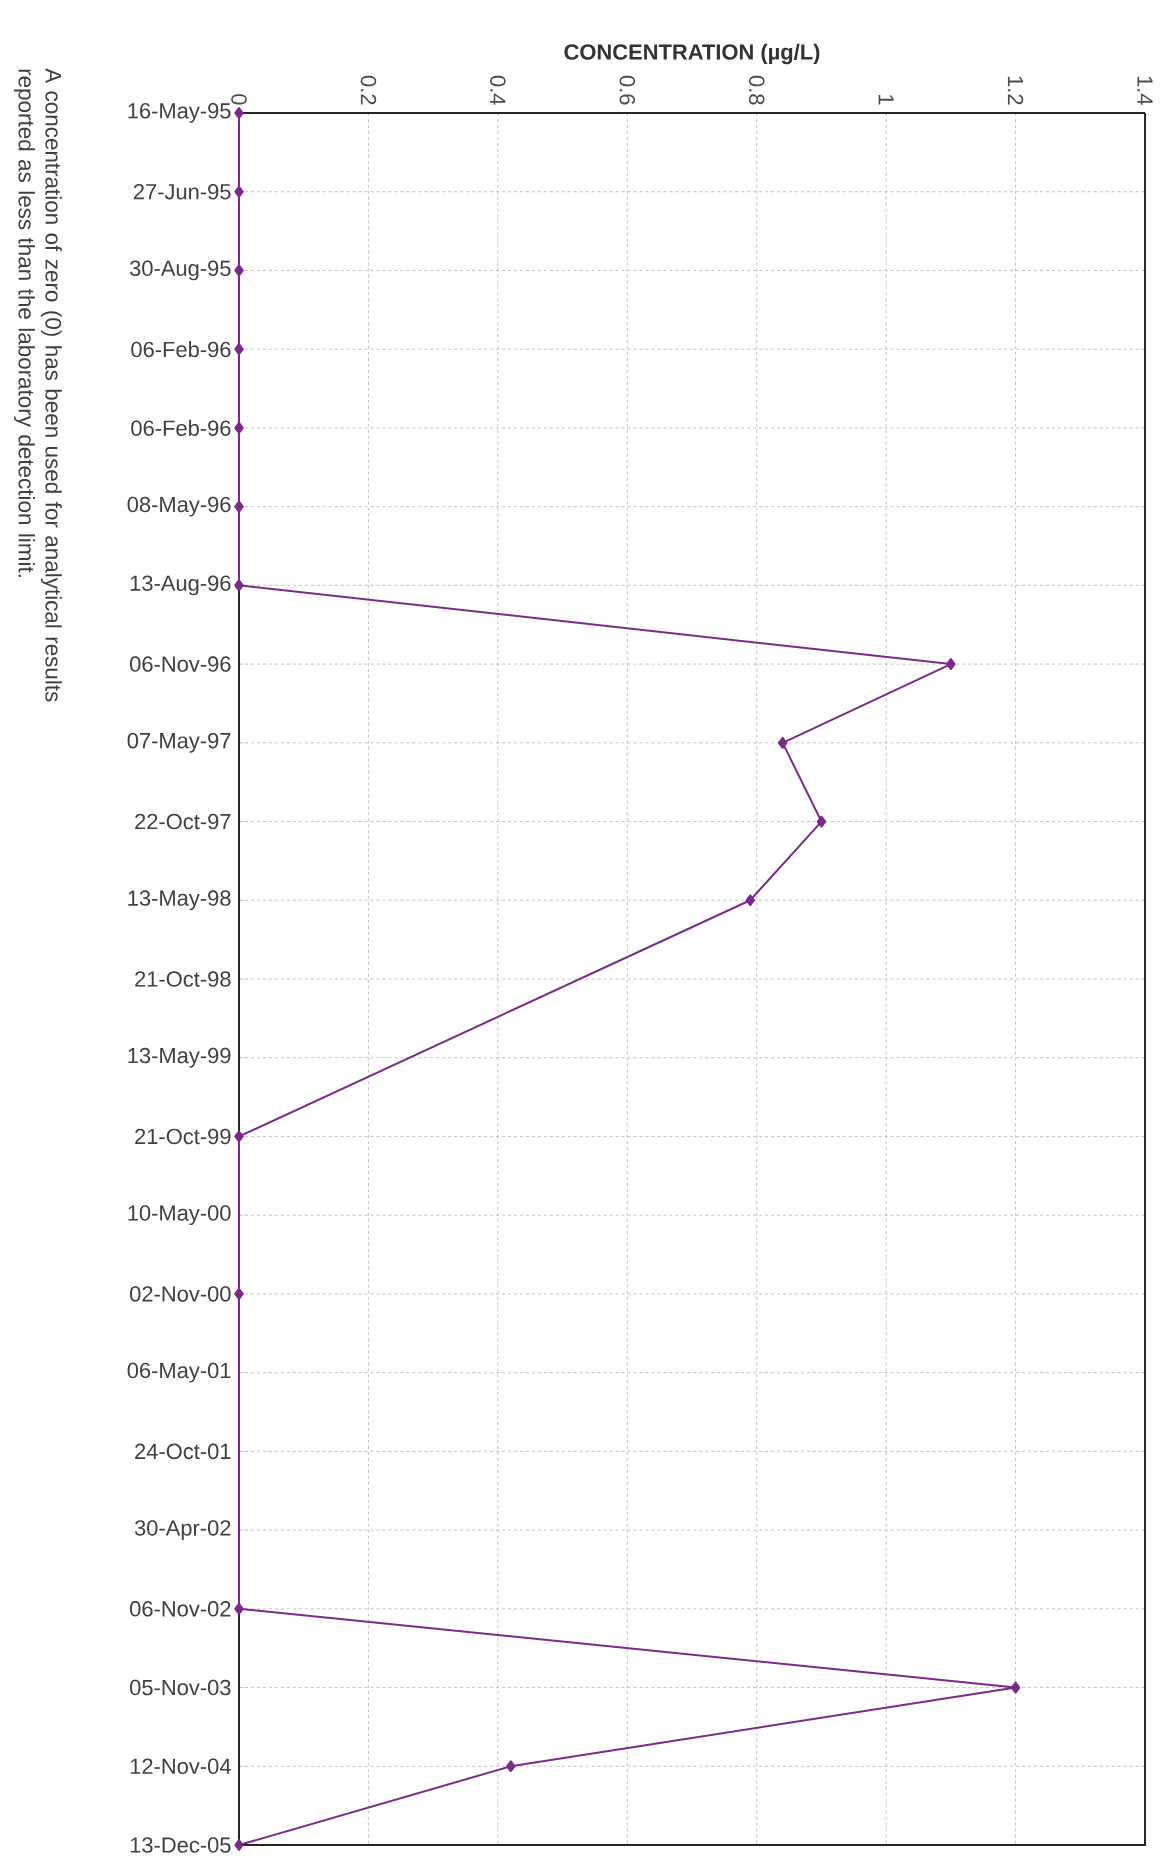  Describe the element at coordinates (180, 1609) in the screenshot. I see `y-tick-label: 06-Nov-02` at that location.